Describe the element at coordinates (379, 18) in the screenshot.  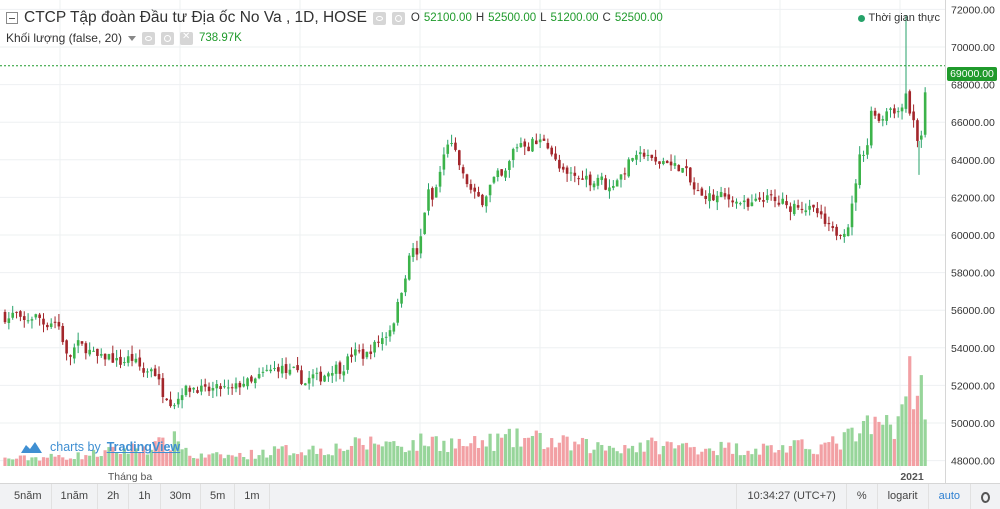
I see `eye-icon` at that location.